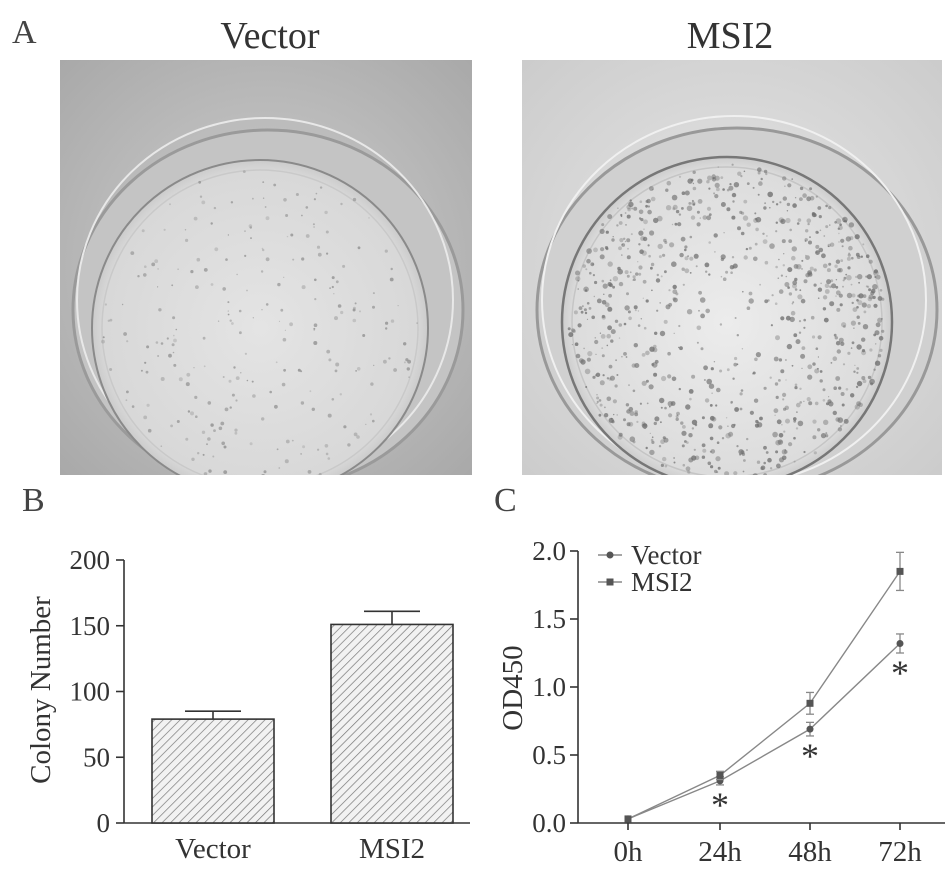 The width and height of the screenshot is (945, 883). Describe the element at coordinates (730, 36) in the screenshot. I see `msi2-photo-title: MSI2` at that location.